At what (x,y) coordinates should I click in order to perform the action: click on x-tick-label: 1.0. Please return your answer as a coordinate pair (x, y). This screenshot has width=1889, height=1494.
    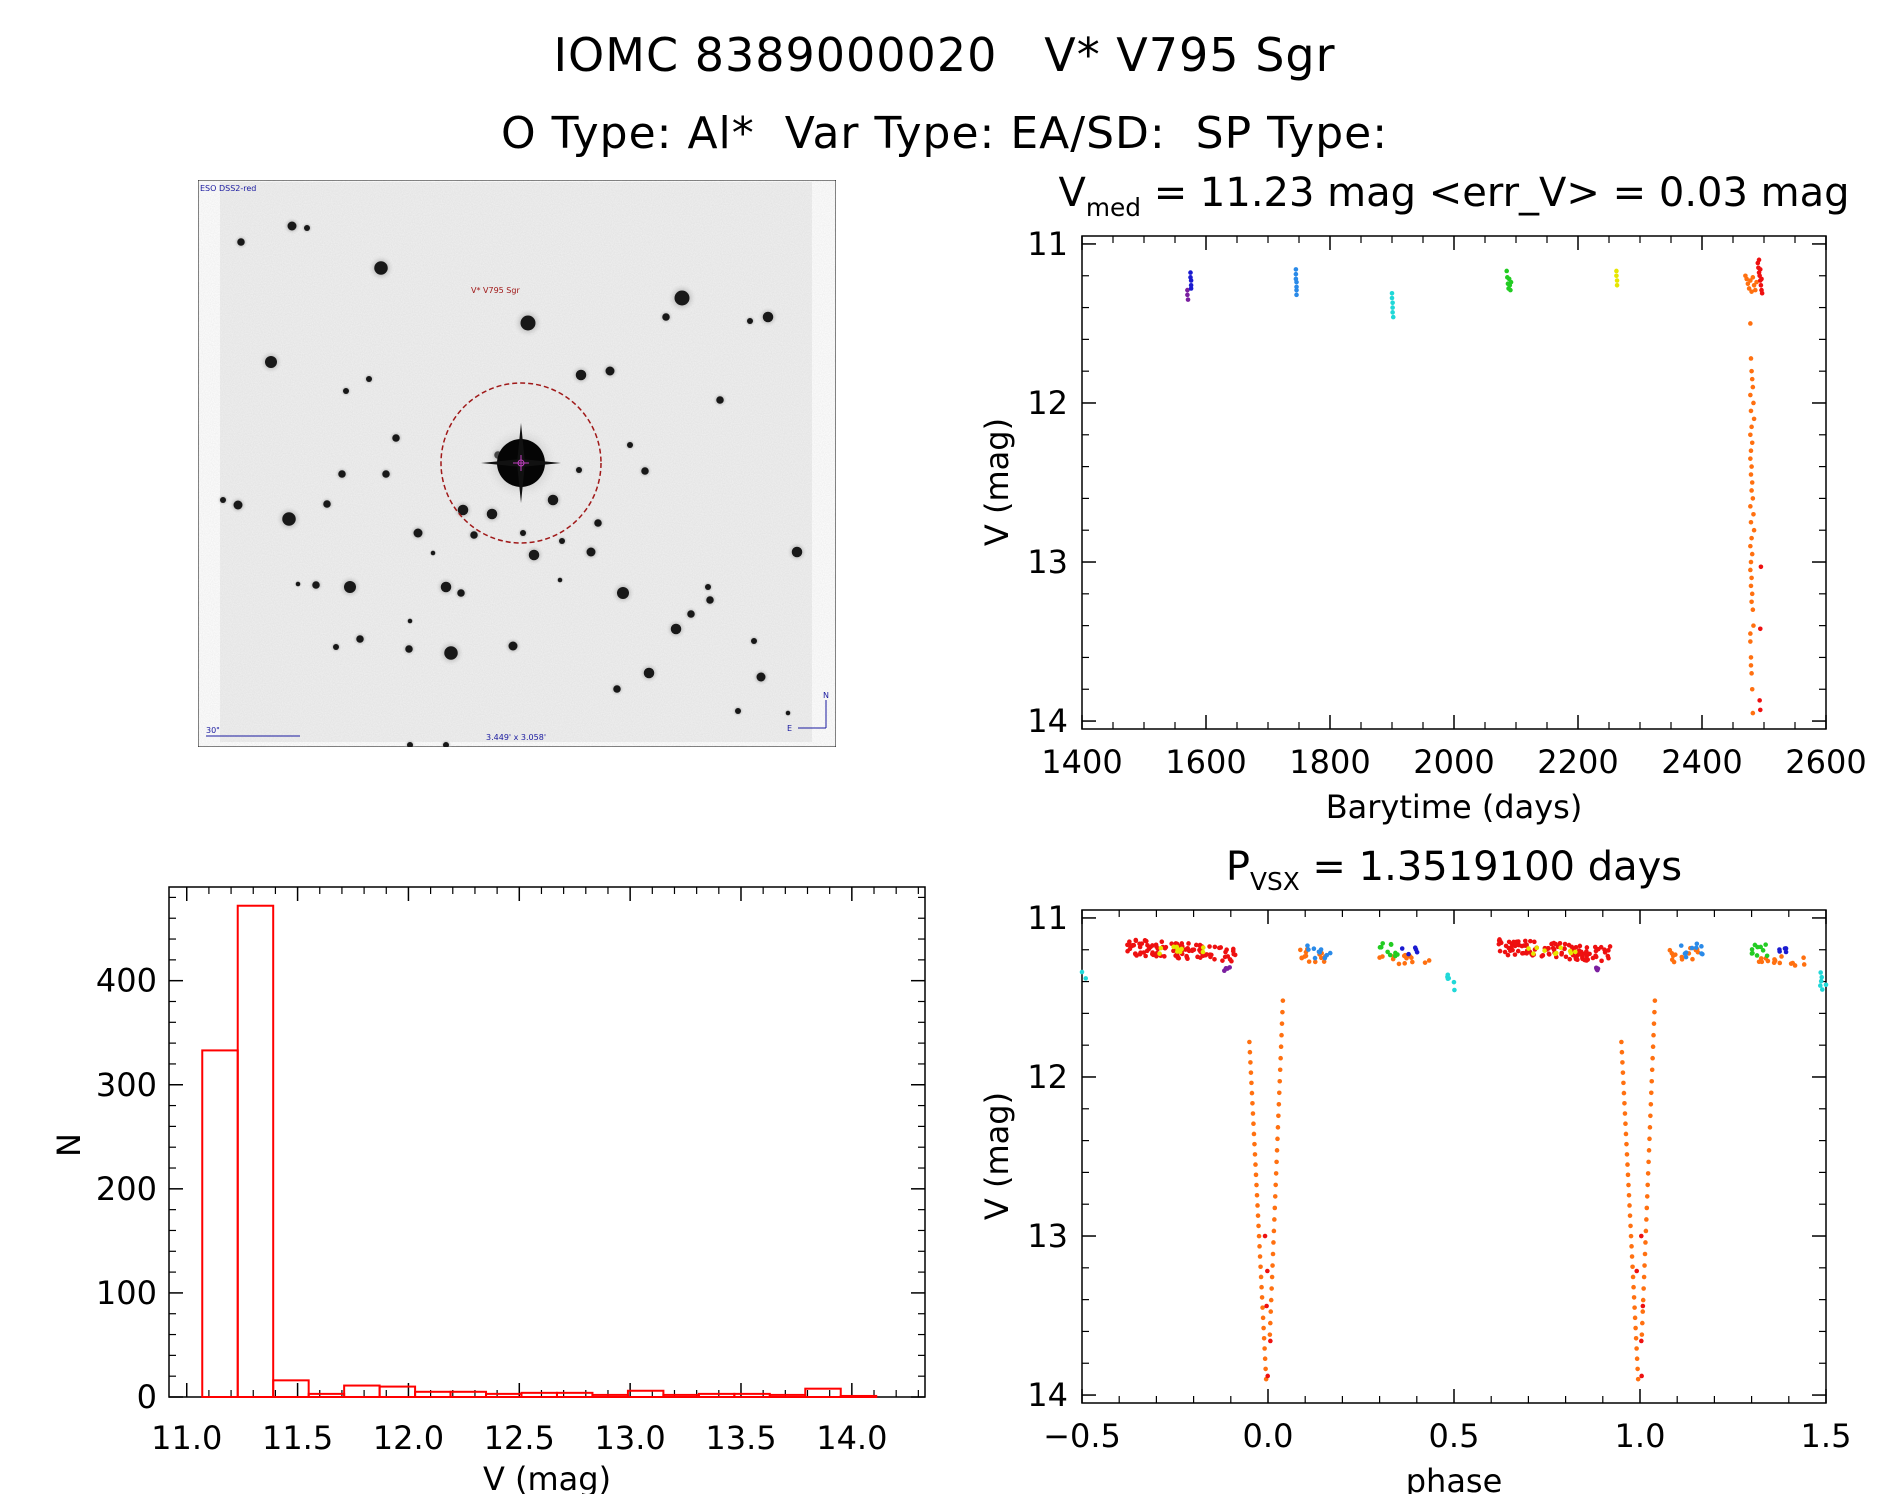
    Looking at the image, I should click on (1640, 1436).